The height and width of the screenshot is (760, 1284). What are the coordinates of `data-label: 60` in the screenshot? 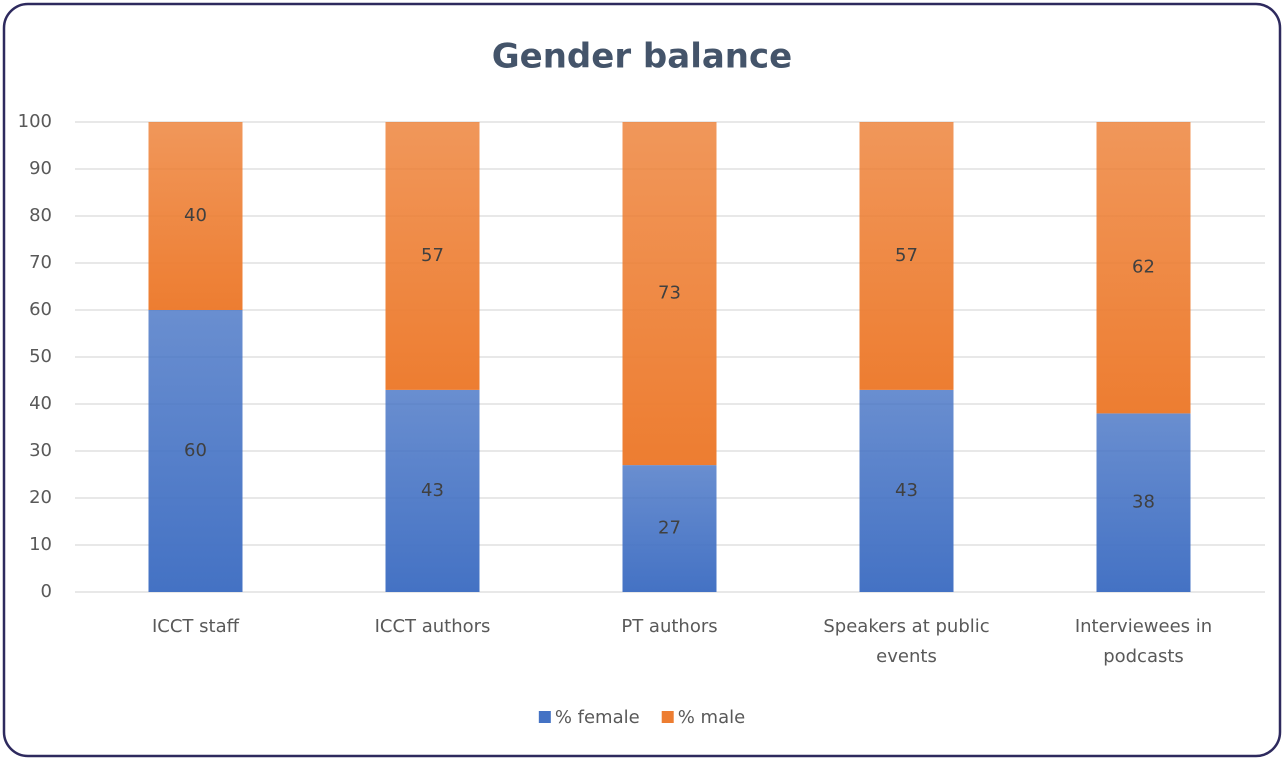 It's located at (195, 450).